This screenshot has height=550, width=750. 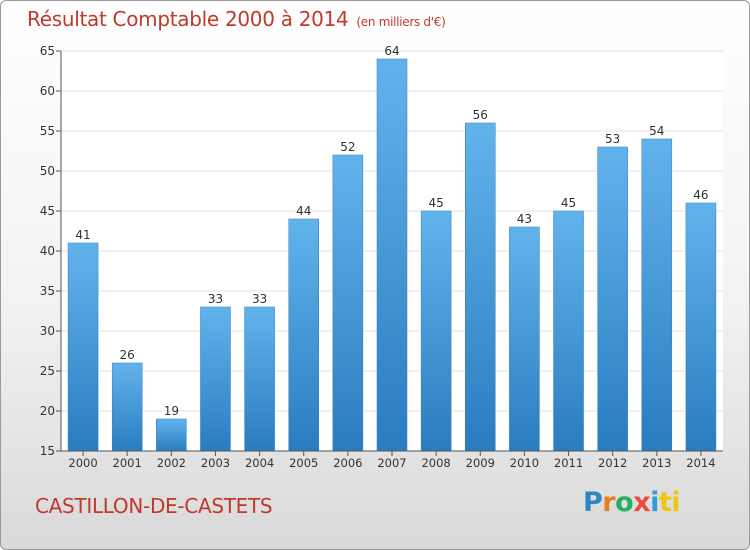 What do you see at coordinates (47, 251) in the screenshot?
I see `y-tick-label: 40` at bounding box center [47, 251].